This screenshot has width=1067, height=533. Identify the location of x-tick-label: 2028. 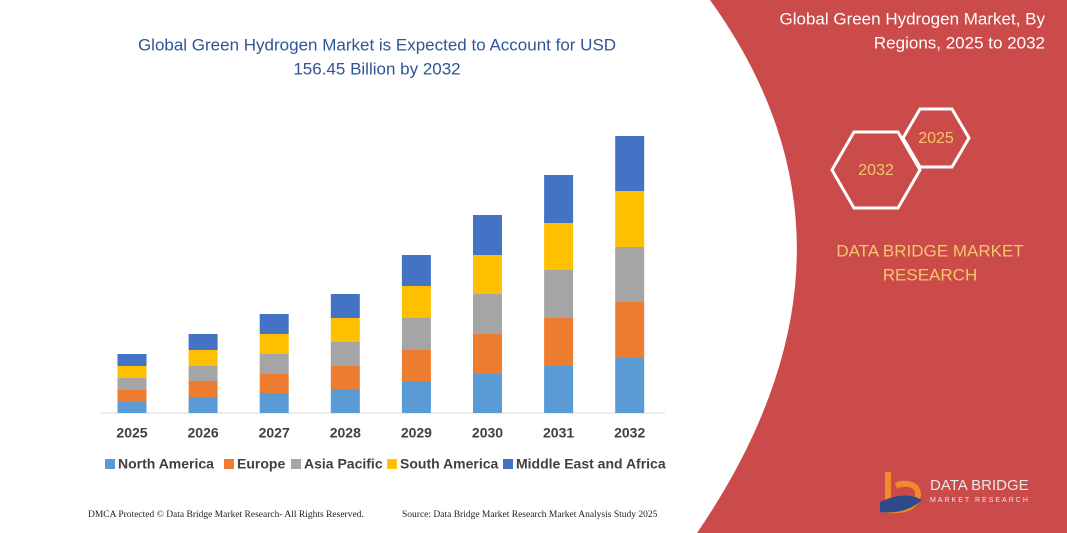
(345, 433).